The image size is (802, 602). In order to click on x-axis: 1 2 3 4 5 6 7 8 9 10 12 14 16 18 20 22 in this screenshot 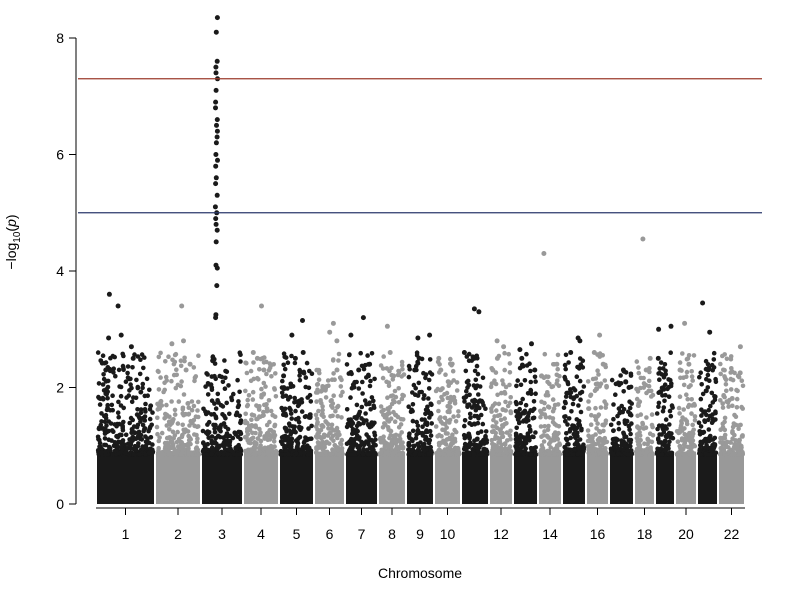, I will do `click(420, 524)`.